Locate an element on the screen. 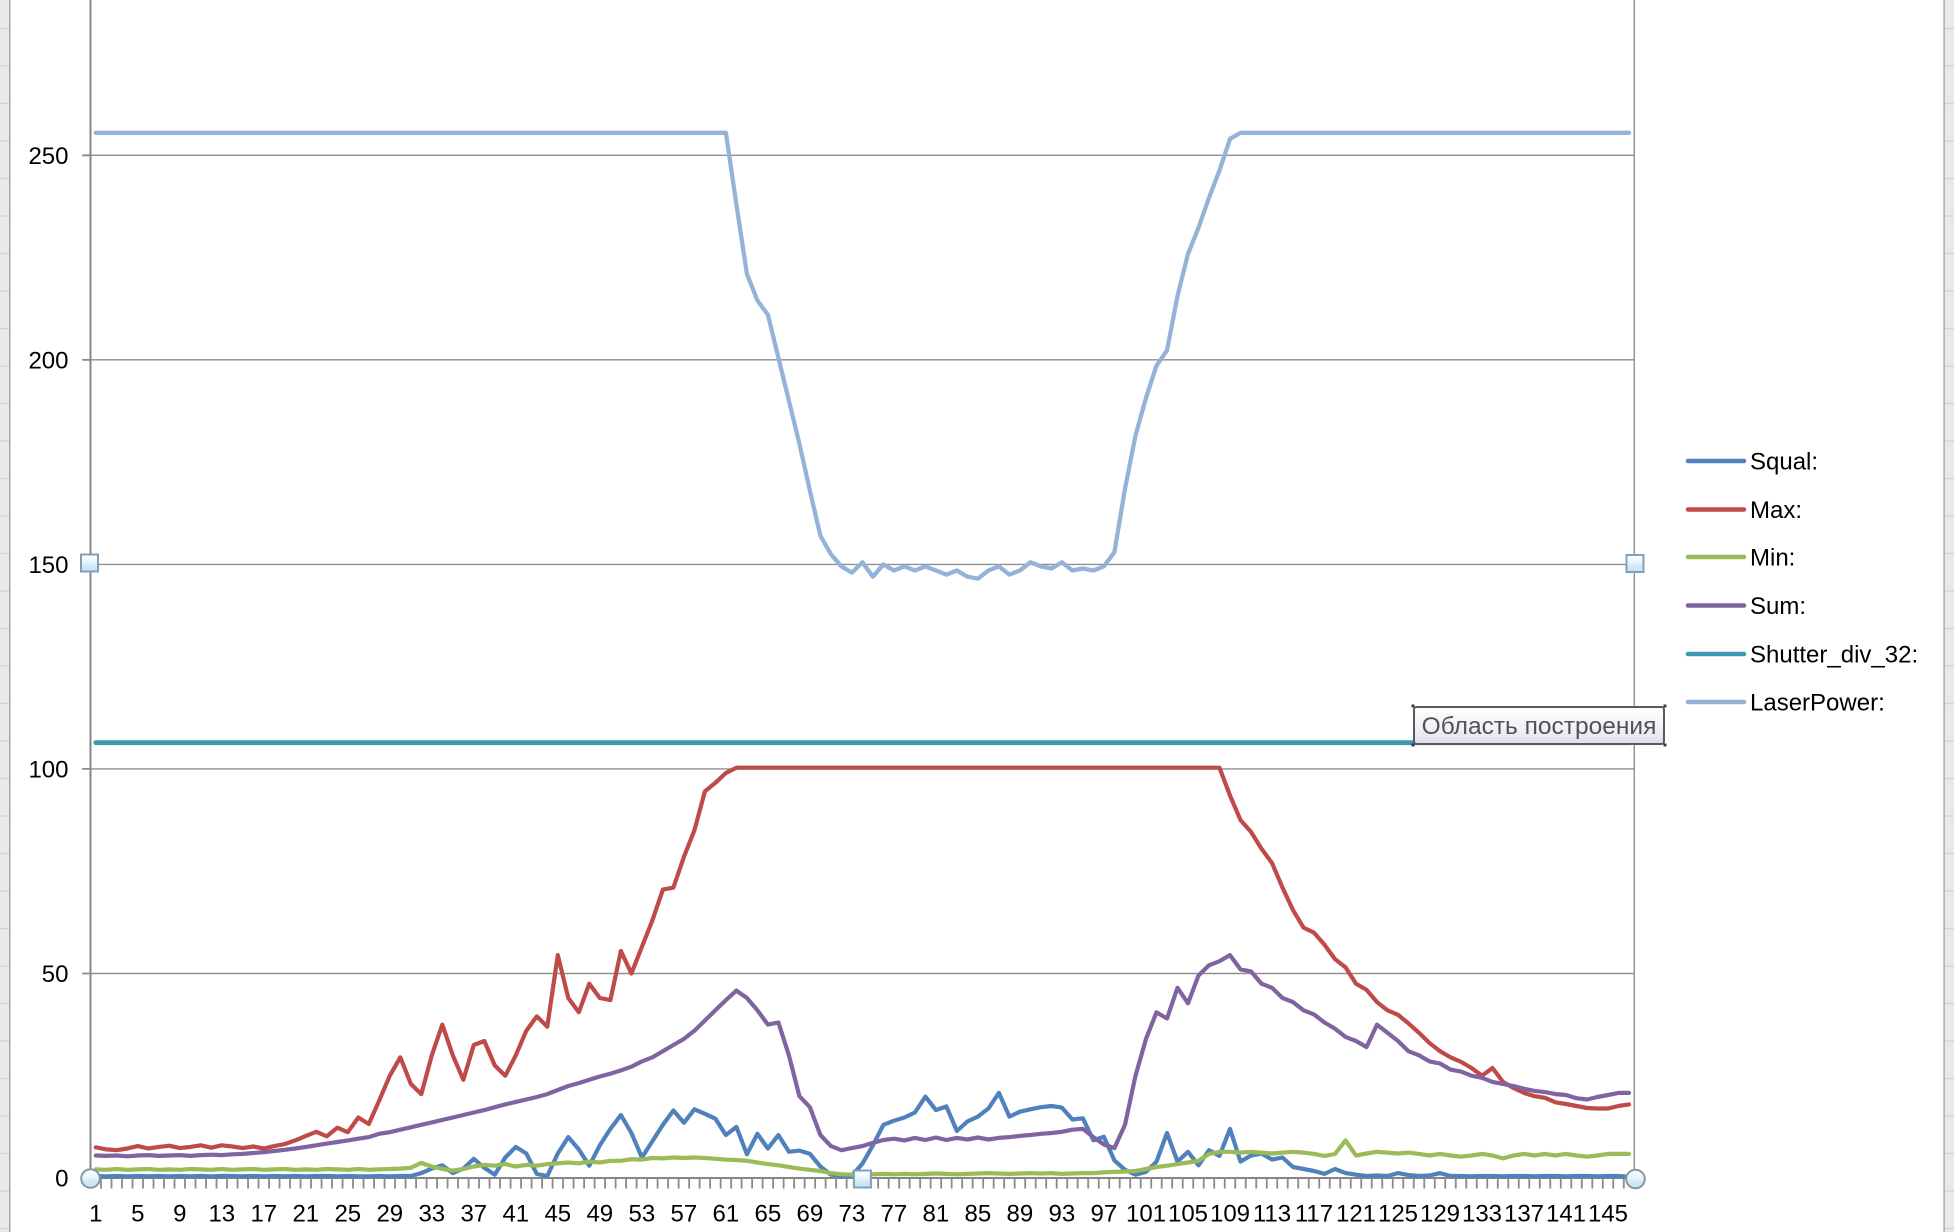  svg-text: 73 is located at coordinates (852, 1214).